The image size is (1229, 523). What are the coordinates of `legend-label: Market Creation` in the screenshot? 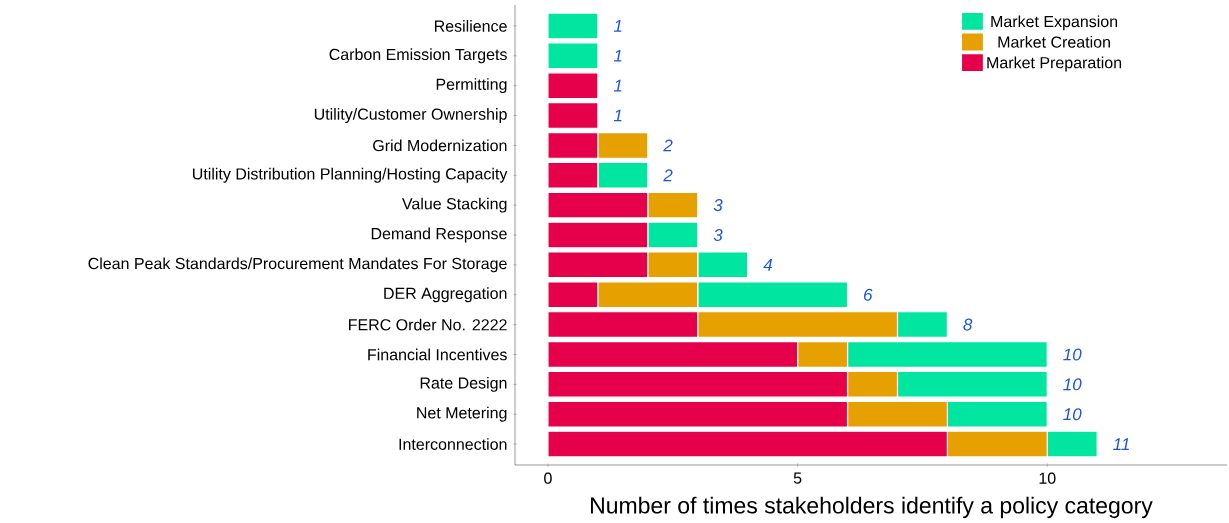 It's located at (1054, 41).